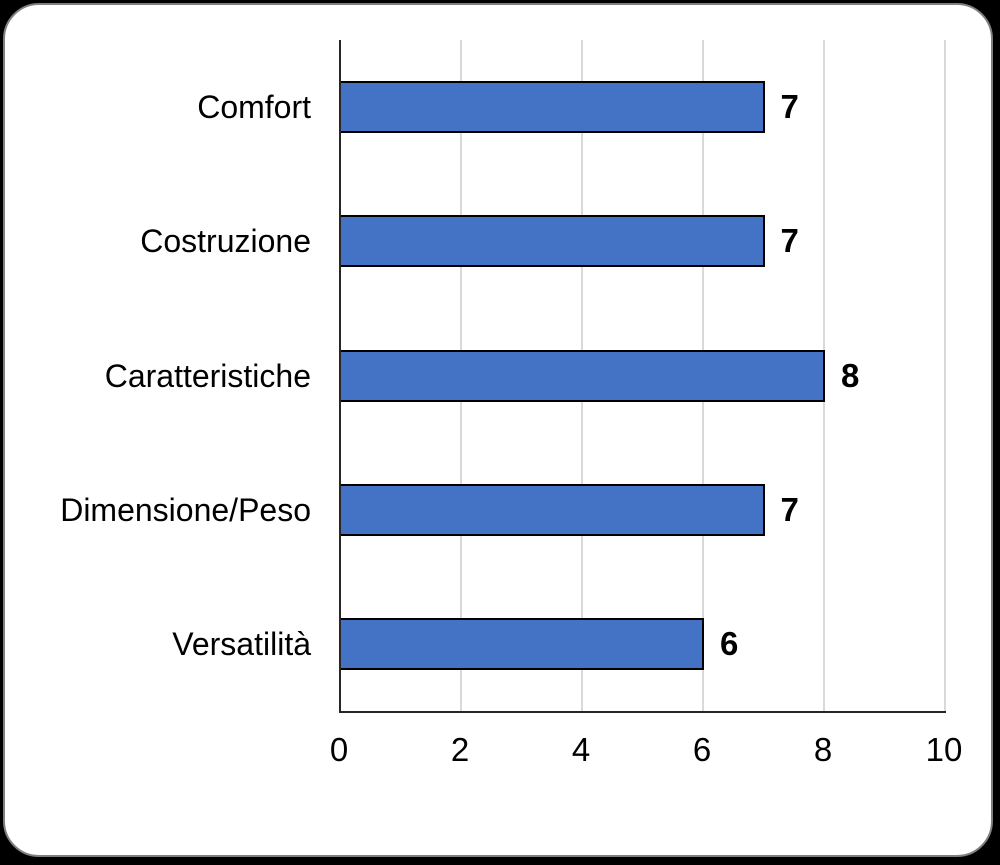 This screenshot has height=865, width=1000. I want to click on x-tick-label-0: 0, so click(339, 749).